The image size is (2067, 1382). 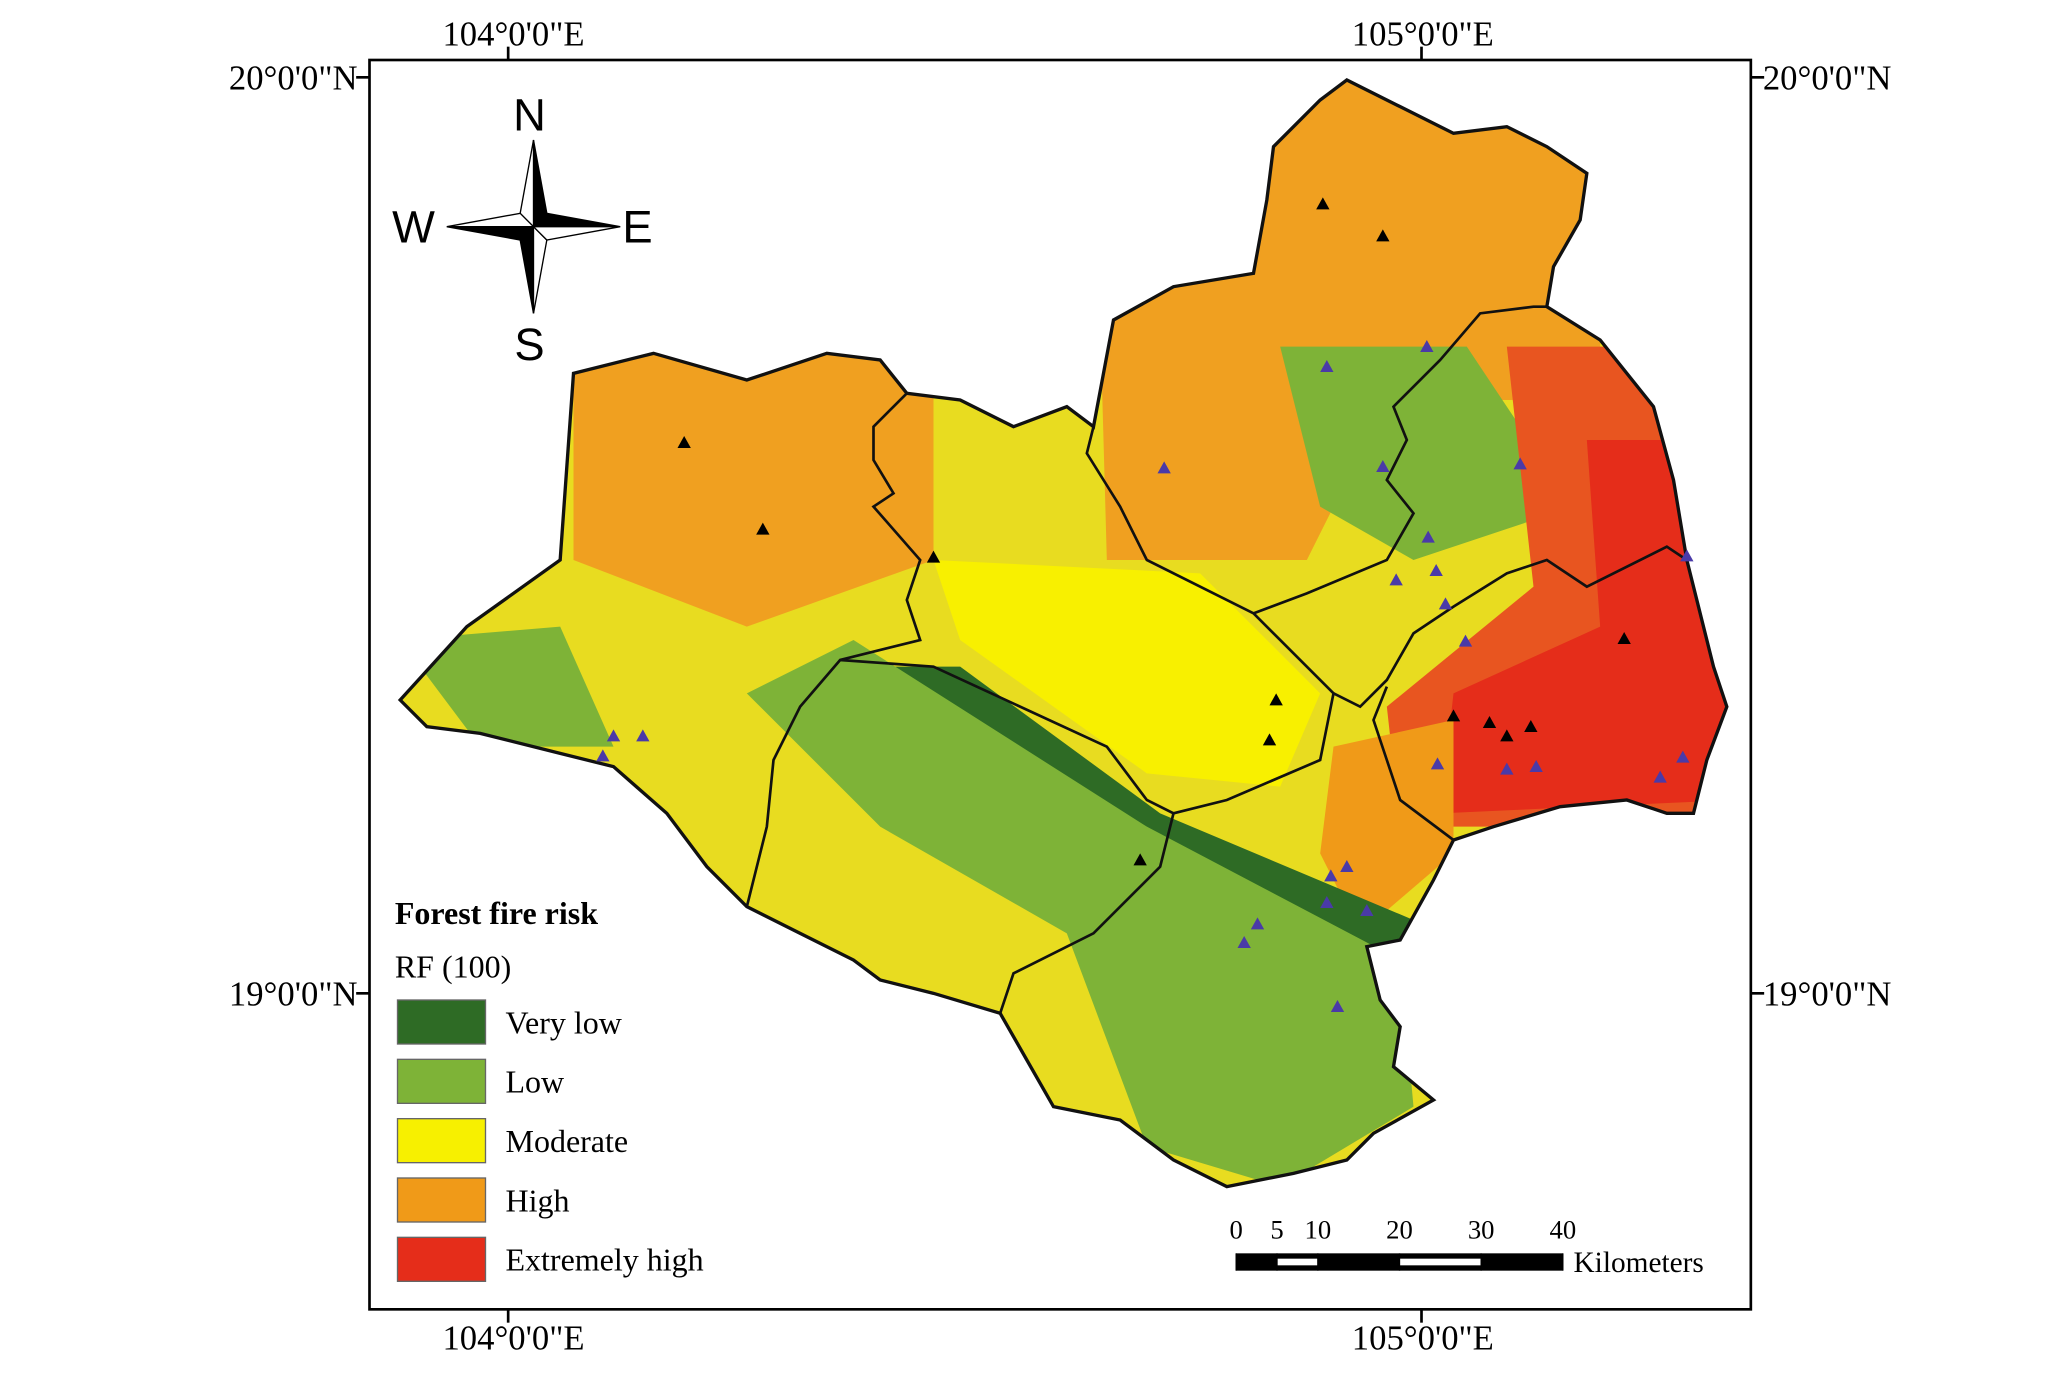 I want to click on scale-label: 10, so click(x=1318, y=1230).